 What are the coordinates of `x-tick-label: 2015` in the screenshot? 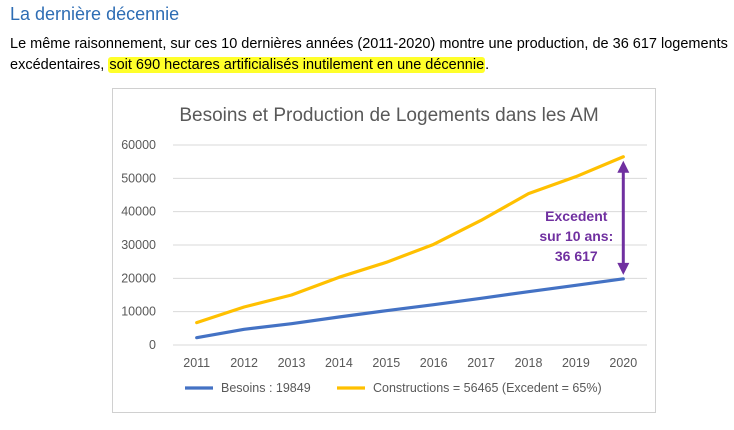 It's located at (386, 363).